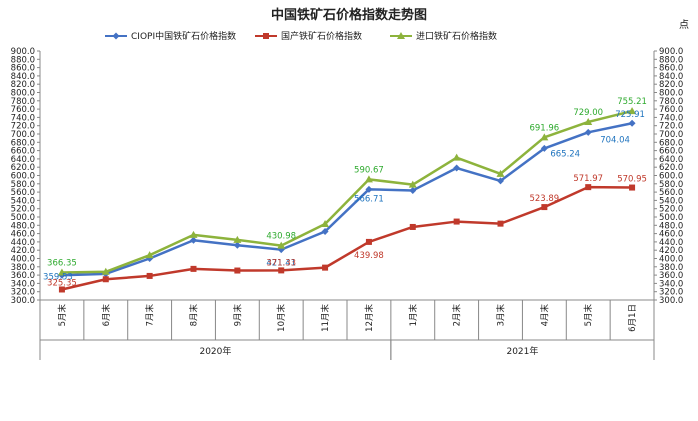 The image size is (698, 421). Describe the element at coordinates (23, 218) in the screenshot. I see `y-tick-label-left: 500.0` at that location.